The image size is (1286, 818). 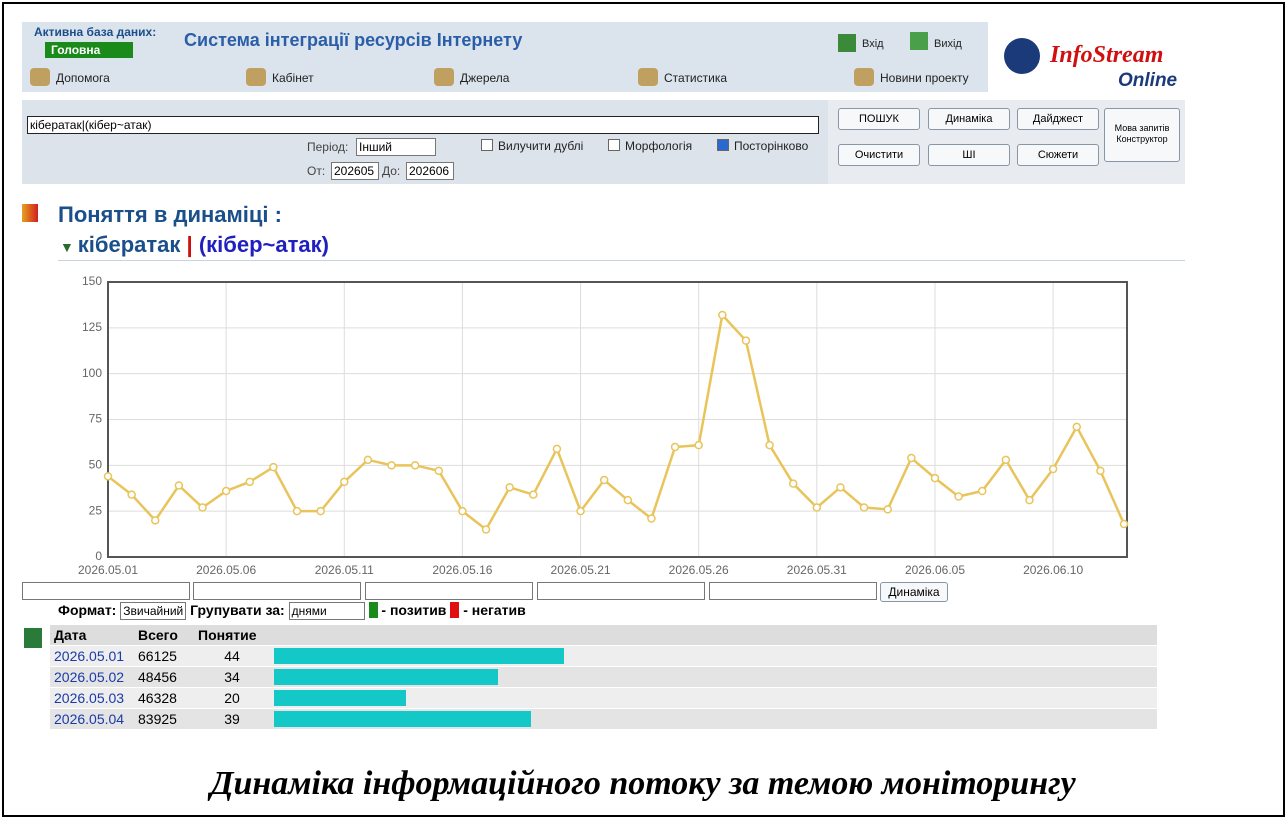 What do you see at coordinates (157, 719) in the screenshot?
I see `total: 83925` at bounding box center [157, 719].